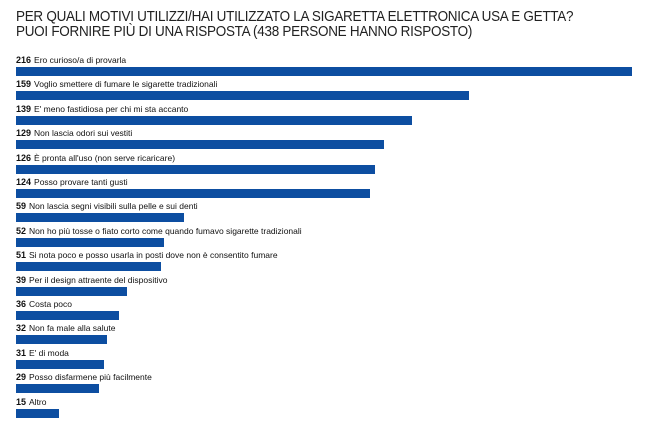 This screenshot has height=436, width=650. What do you see at coordinates (21, 255) in the screenshot?
I see `data-label: 51` at bounding box center [21, 255].